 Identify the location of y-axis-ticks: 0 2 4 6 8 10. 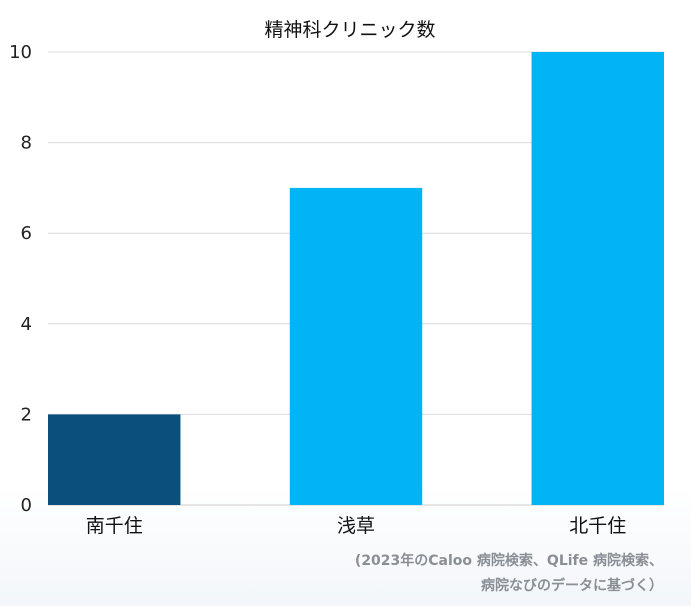
(20, 279).